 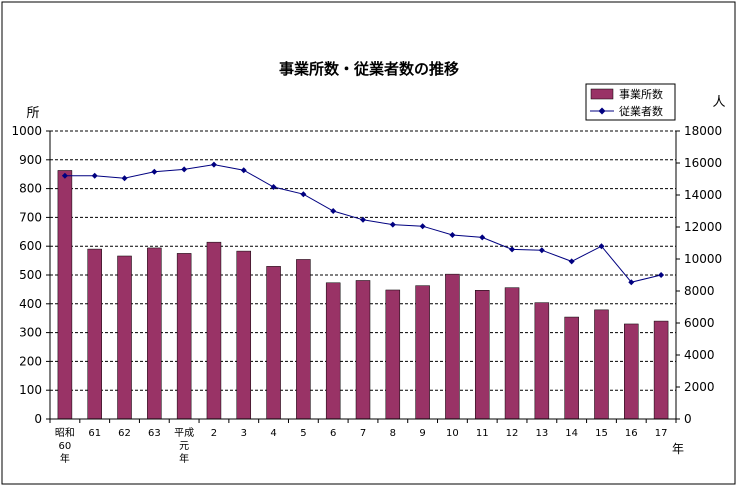 I want to click on x-tick-label-line: 平成, so click(x=184, y=433).